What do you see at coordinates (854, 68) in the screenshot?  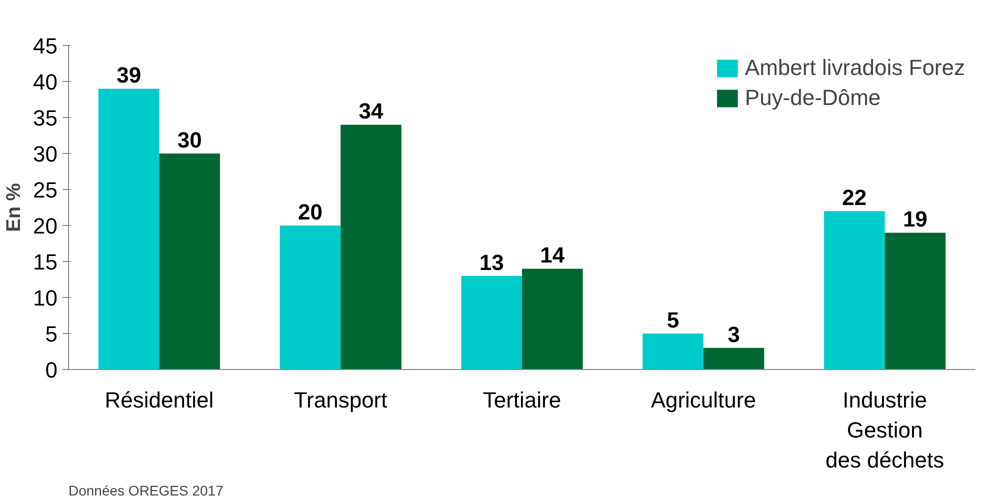 I see `legend-label: Ambert livradois Forez` at bounding box center [854, 68].